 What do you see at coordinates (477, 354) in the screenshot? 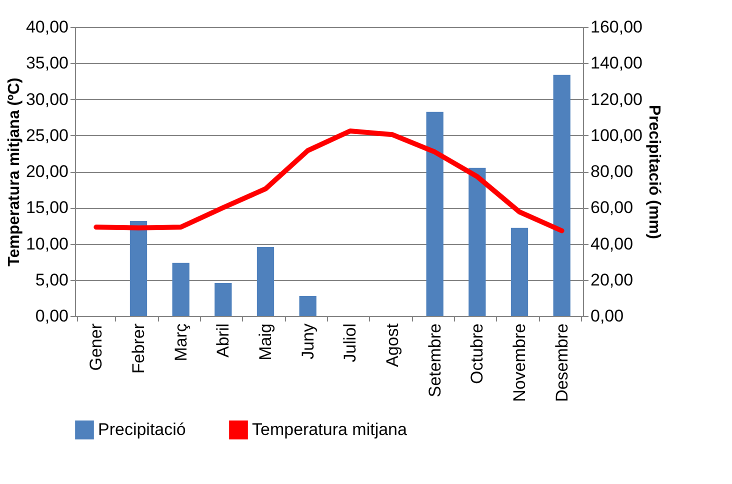
I see `x-tick-label: Octubre` at bounding box center [477, 354].